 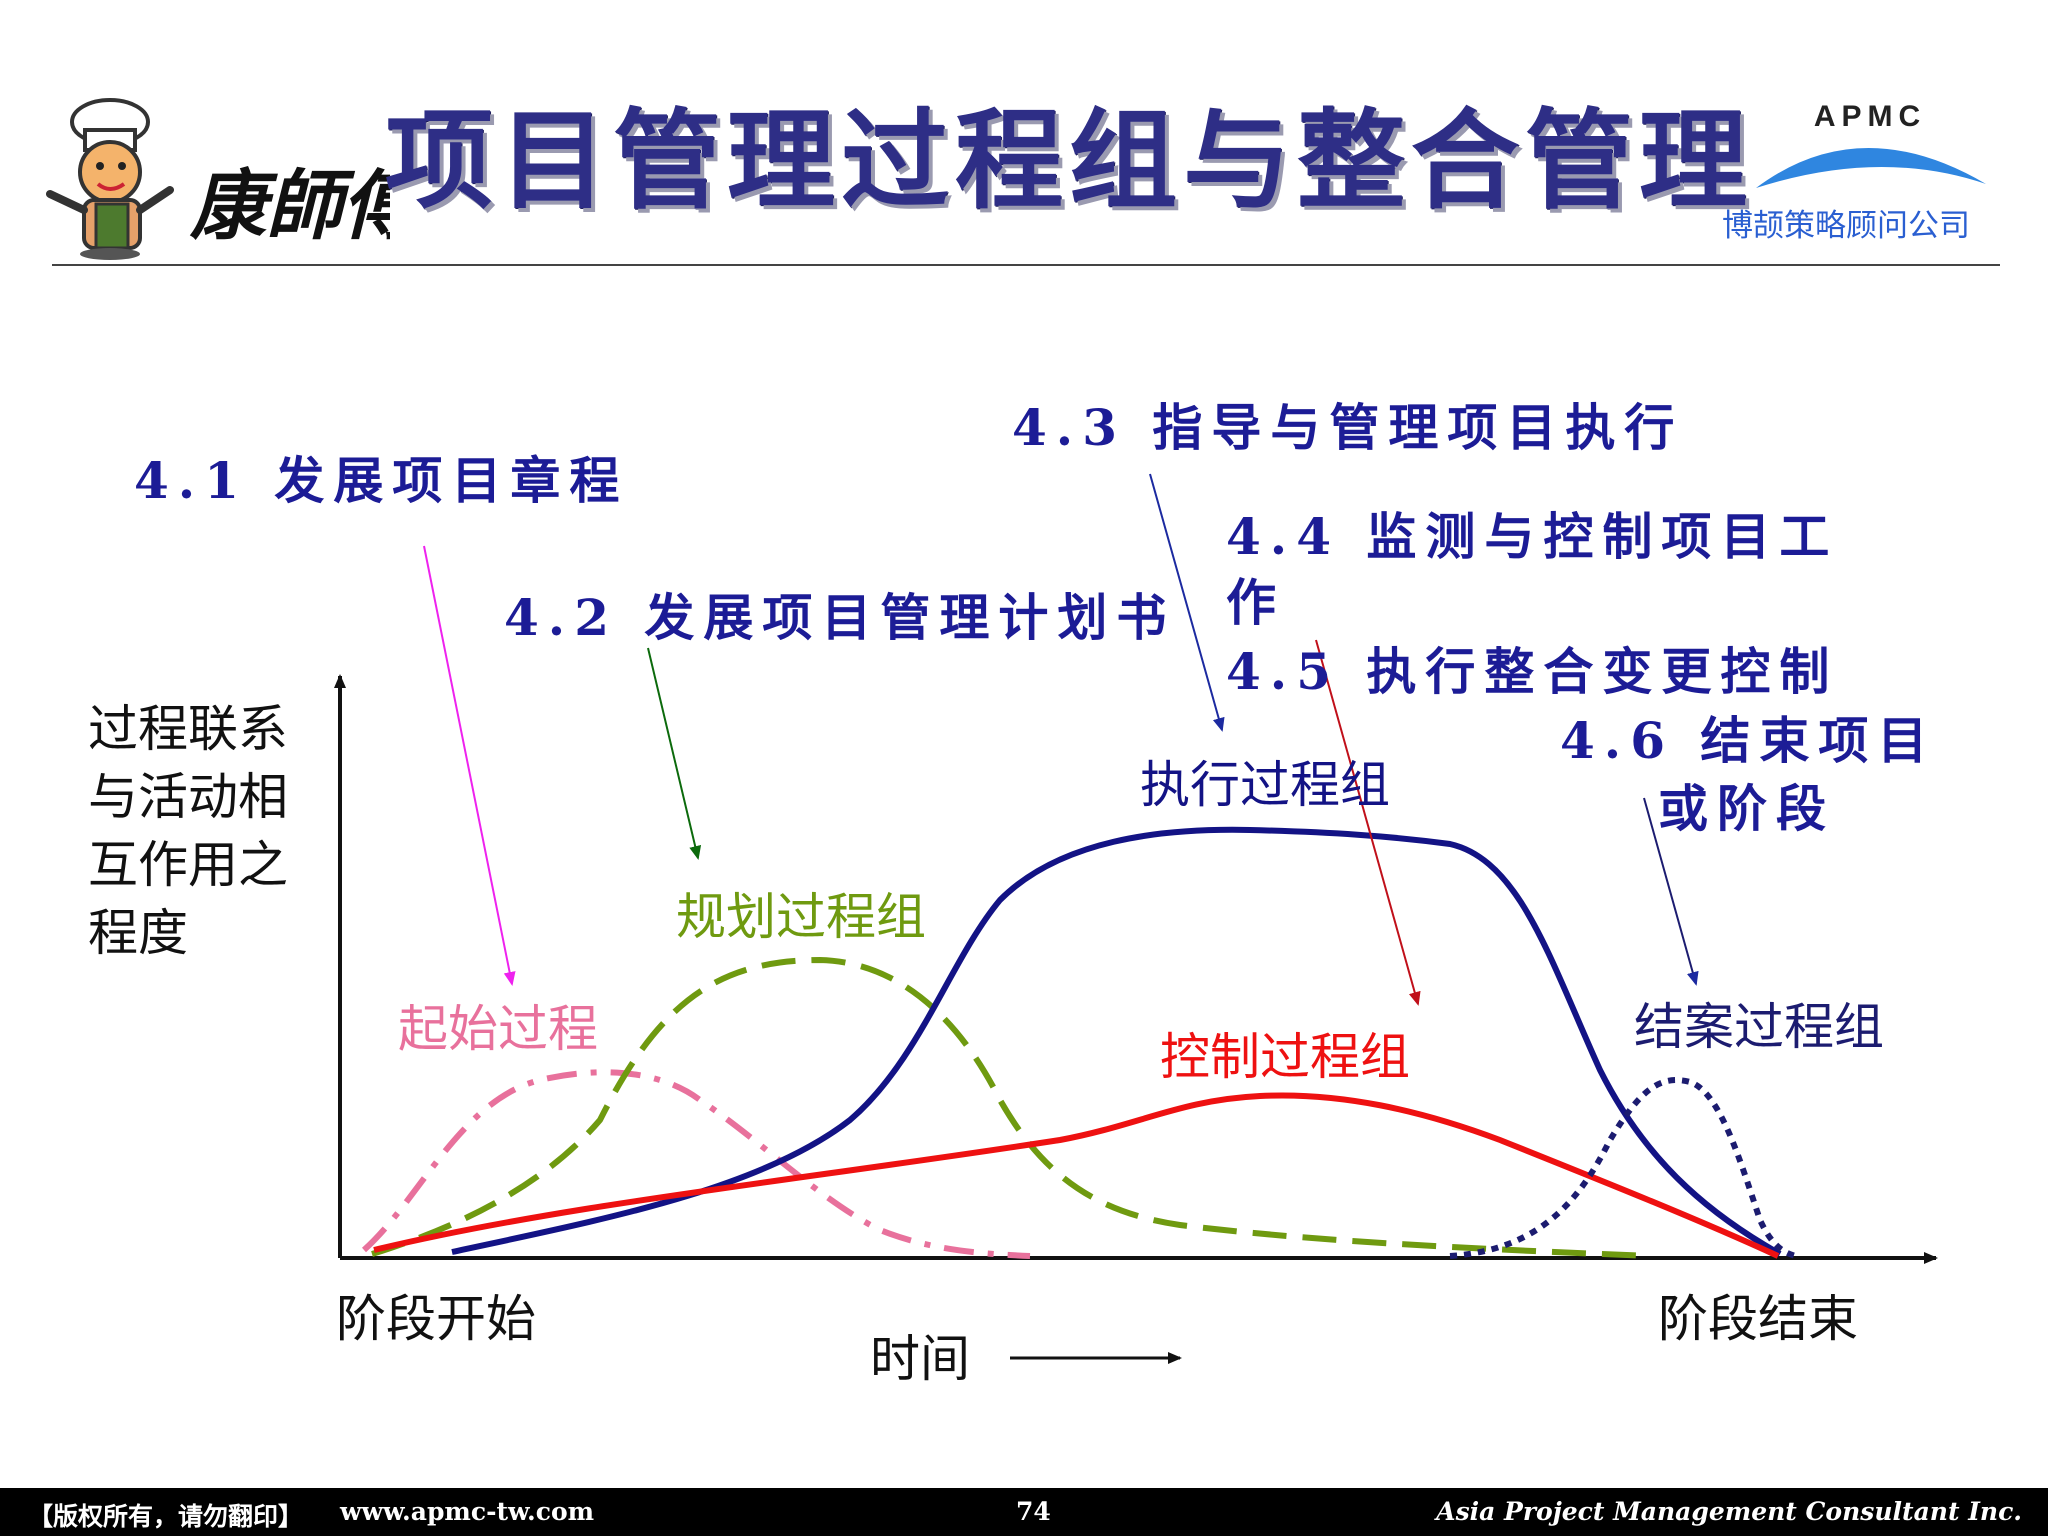 I want to click on apmc-logo: APMC, so click(x=1871, y=144).